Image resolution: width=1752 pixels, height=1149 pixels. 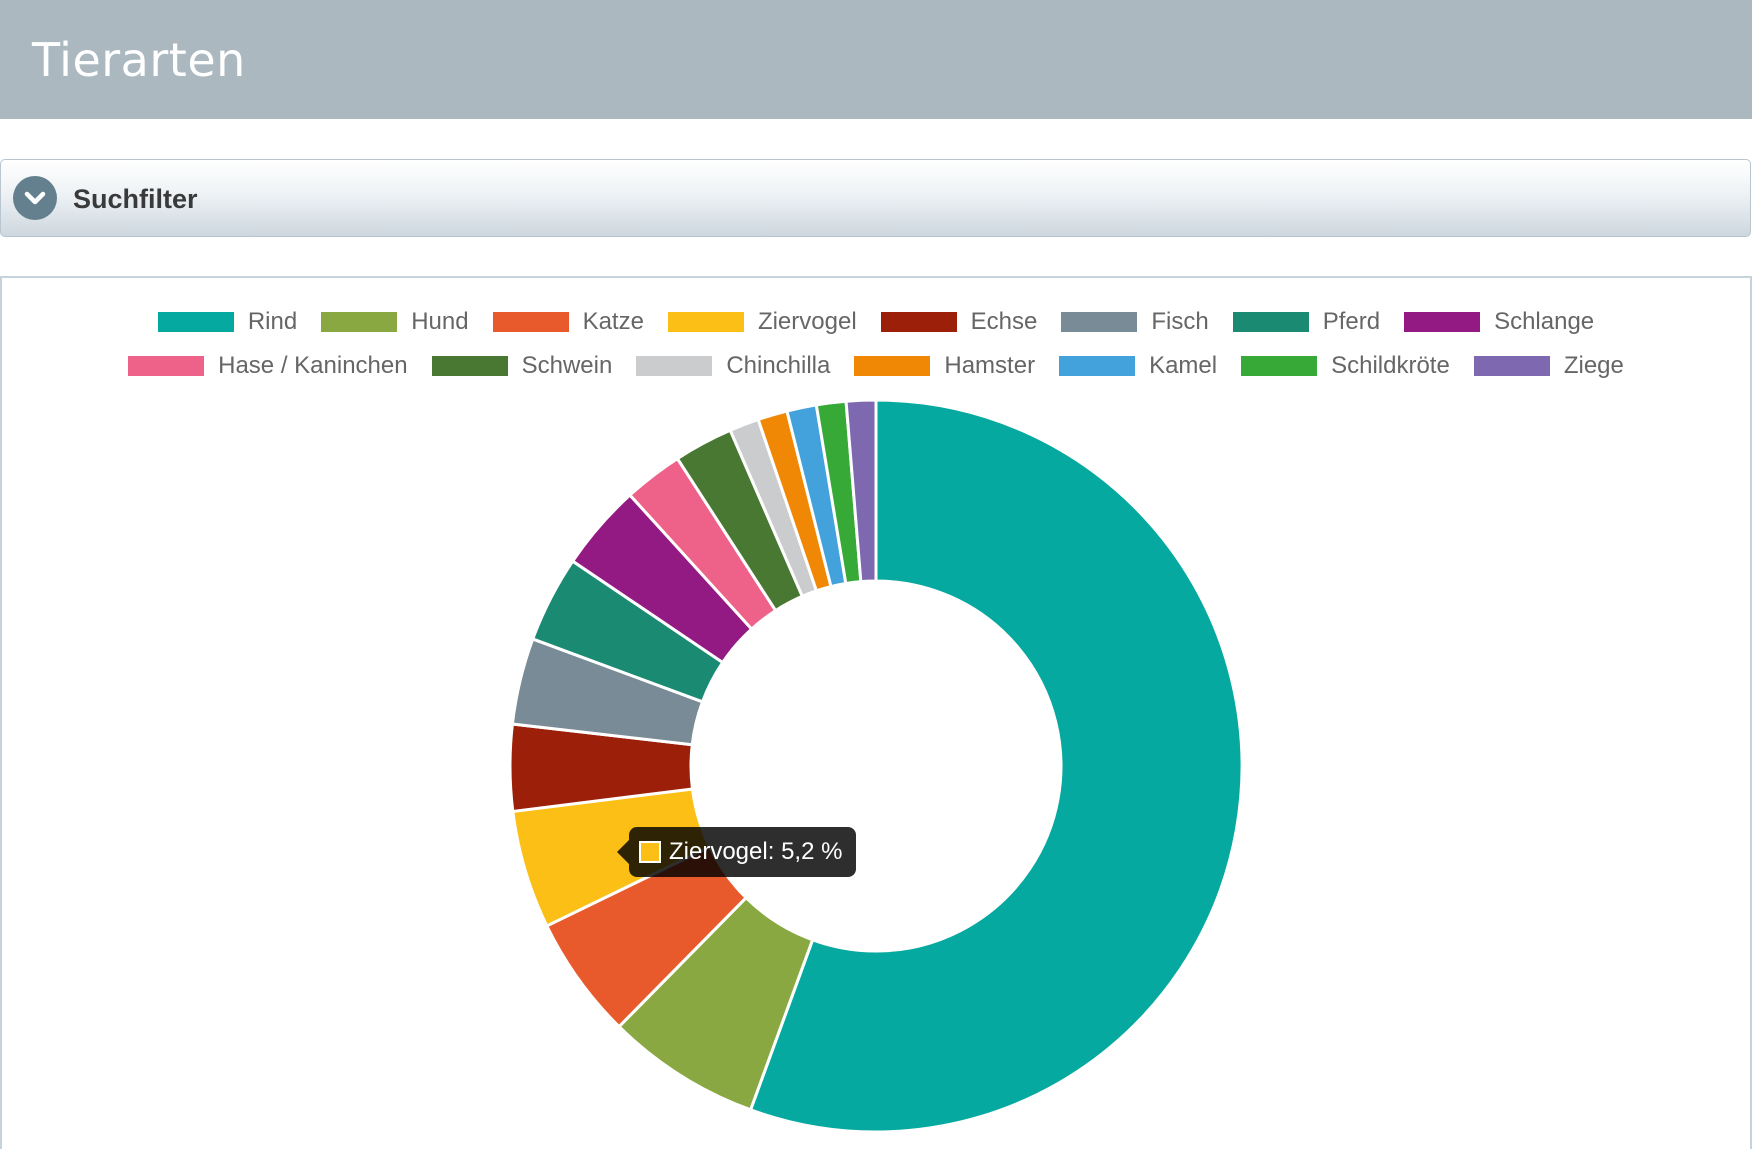 I want to click on legend-label: Echse, so click(x=1004, y=321).